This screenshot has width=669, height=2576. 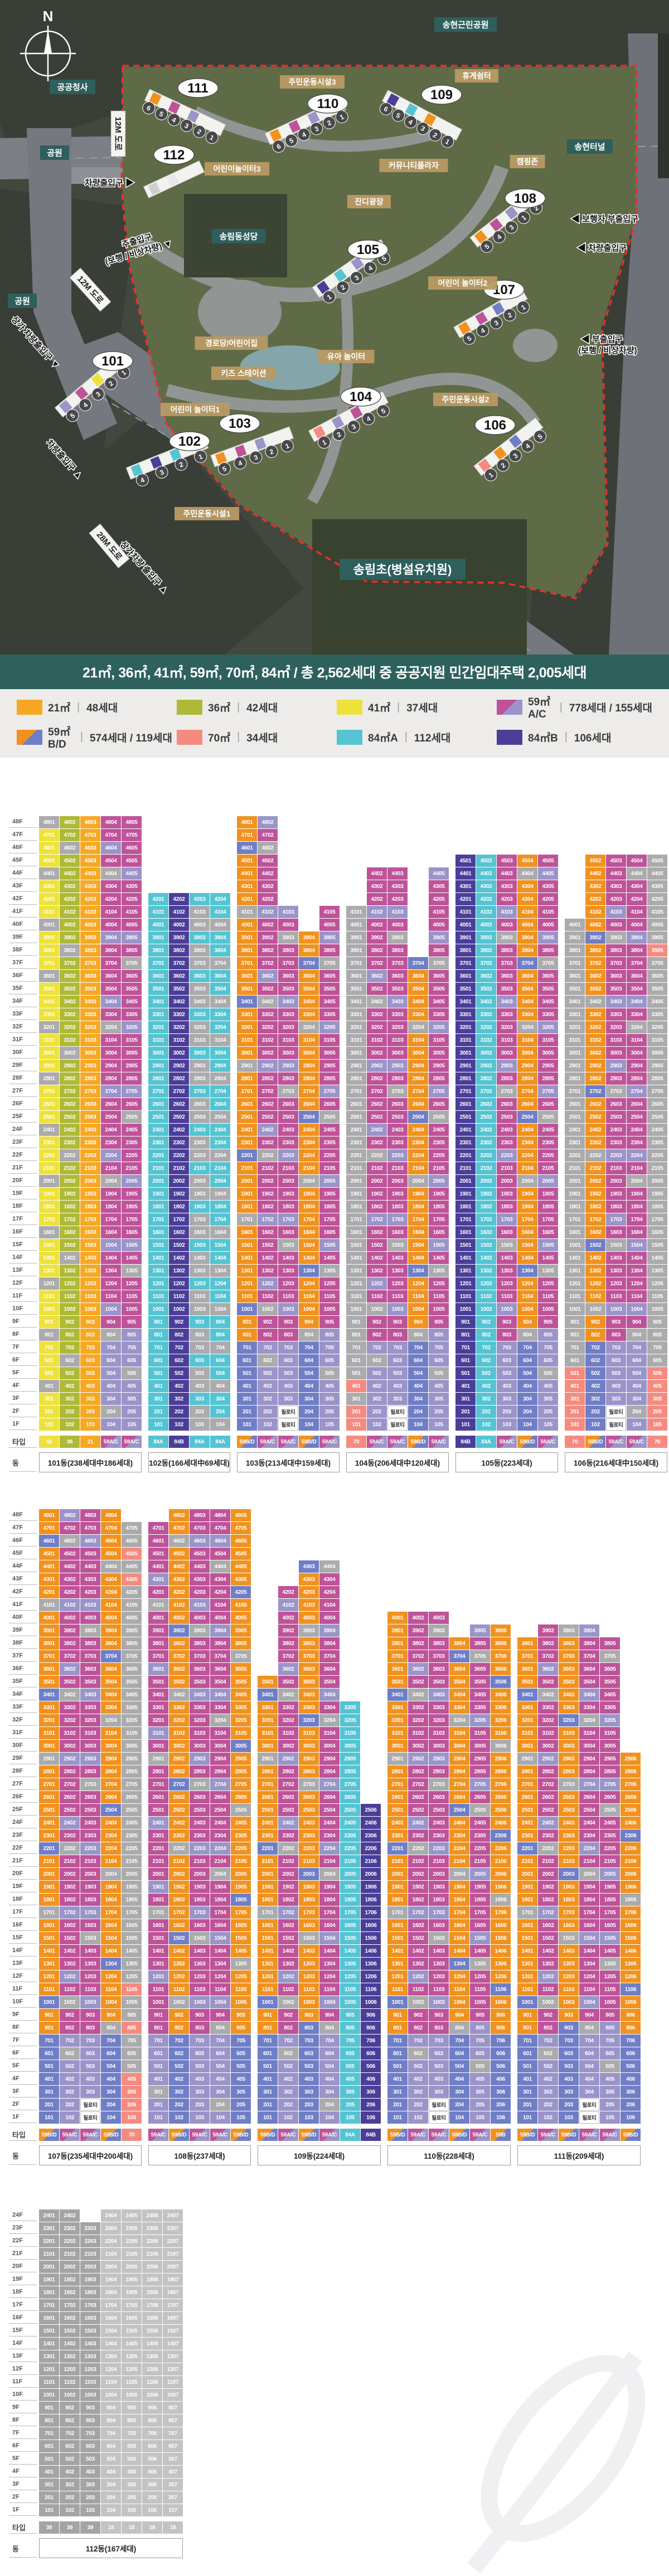 What do you see at coordinates (630, 2079) in the screenshot?
I see `unit-cell: 406` at bounding box center [630, 2079].